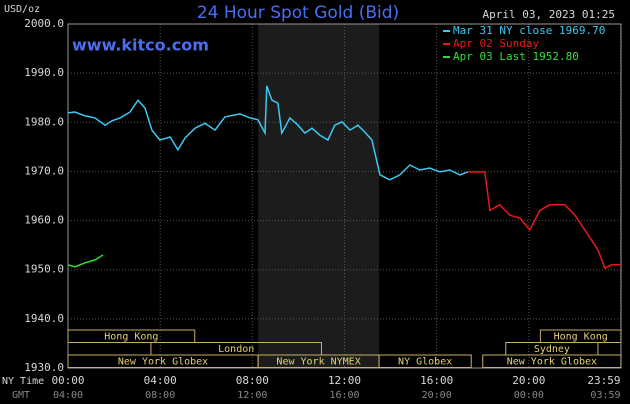  What do you see at coordinates (44, 220) in the screenshot?
I see `y-tick-label: 1960.0` at bounding box center [44, 220].